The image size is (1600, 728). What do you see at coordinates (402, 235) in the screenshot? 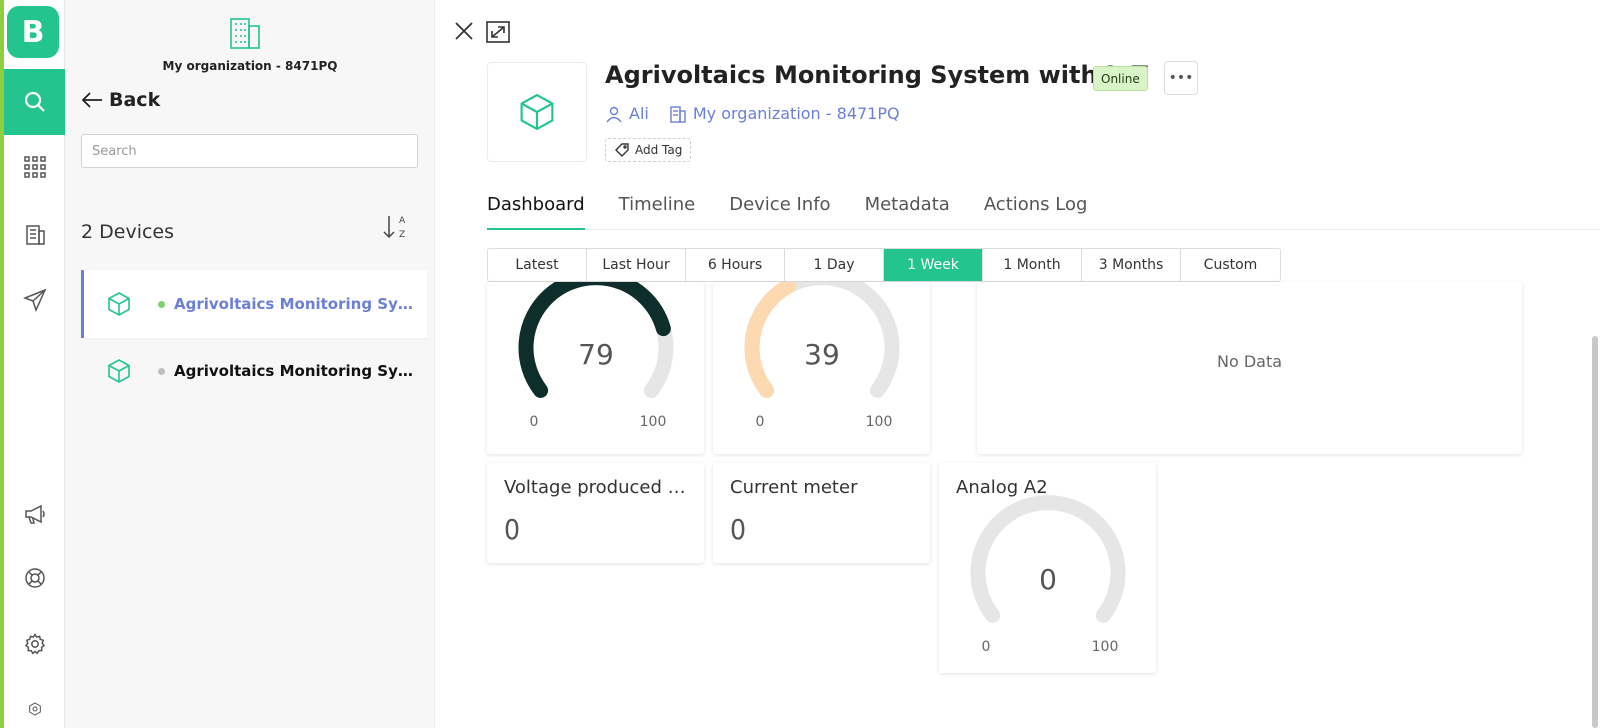
I see `svg-text: Z` at bounding box center [402, 235].